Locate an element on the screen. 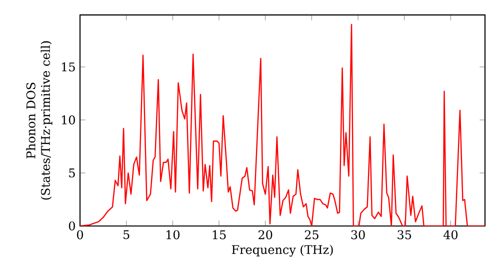 The height and width of the screenshot is (280, 500). x-tick-label: 10 is located at coordinates (173, 235).